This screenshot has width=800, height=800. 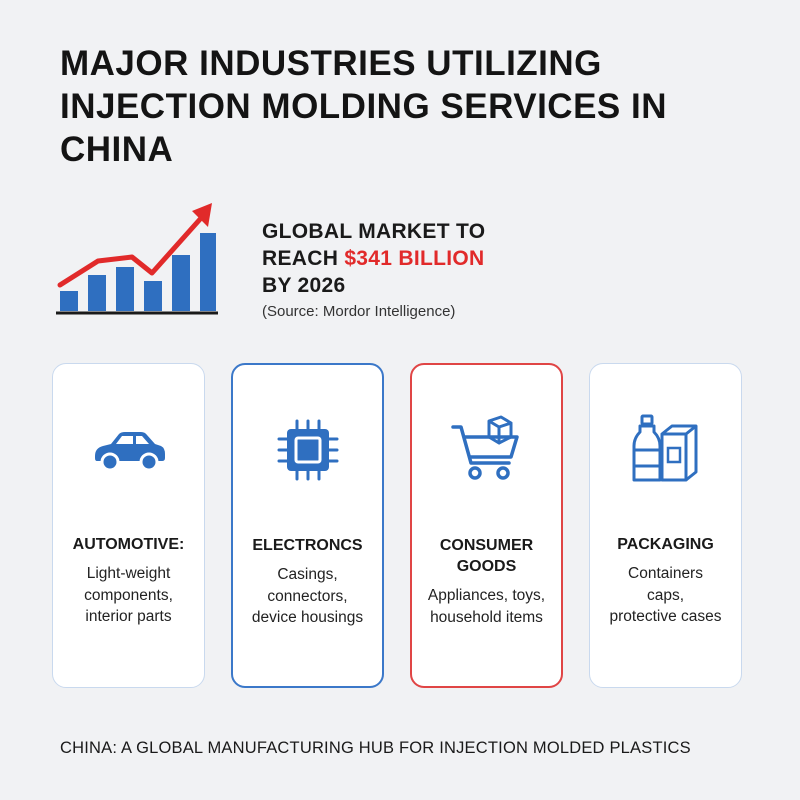 I want to click on card-description: Casings, connectors, device housings, so click(x=307, y=596).